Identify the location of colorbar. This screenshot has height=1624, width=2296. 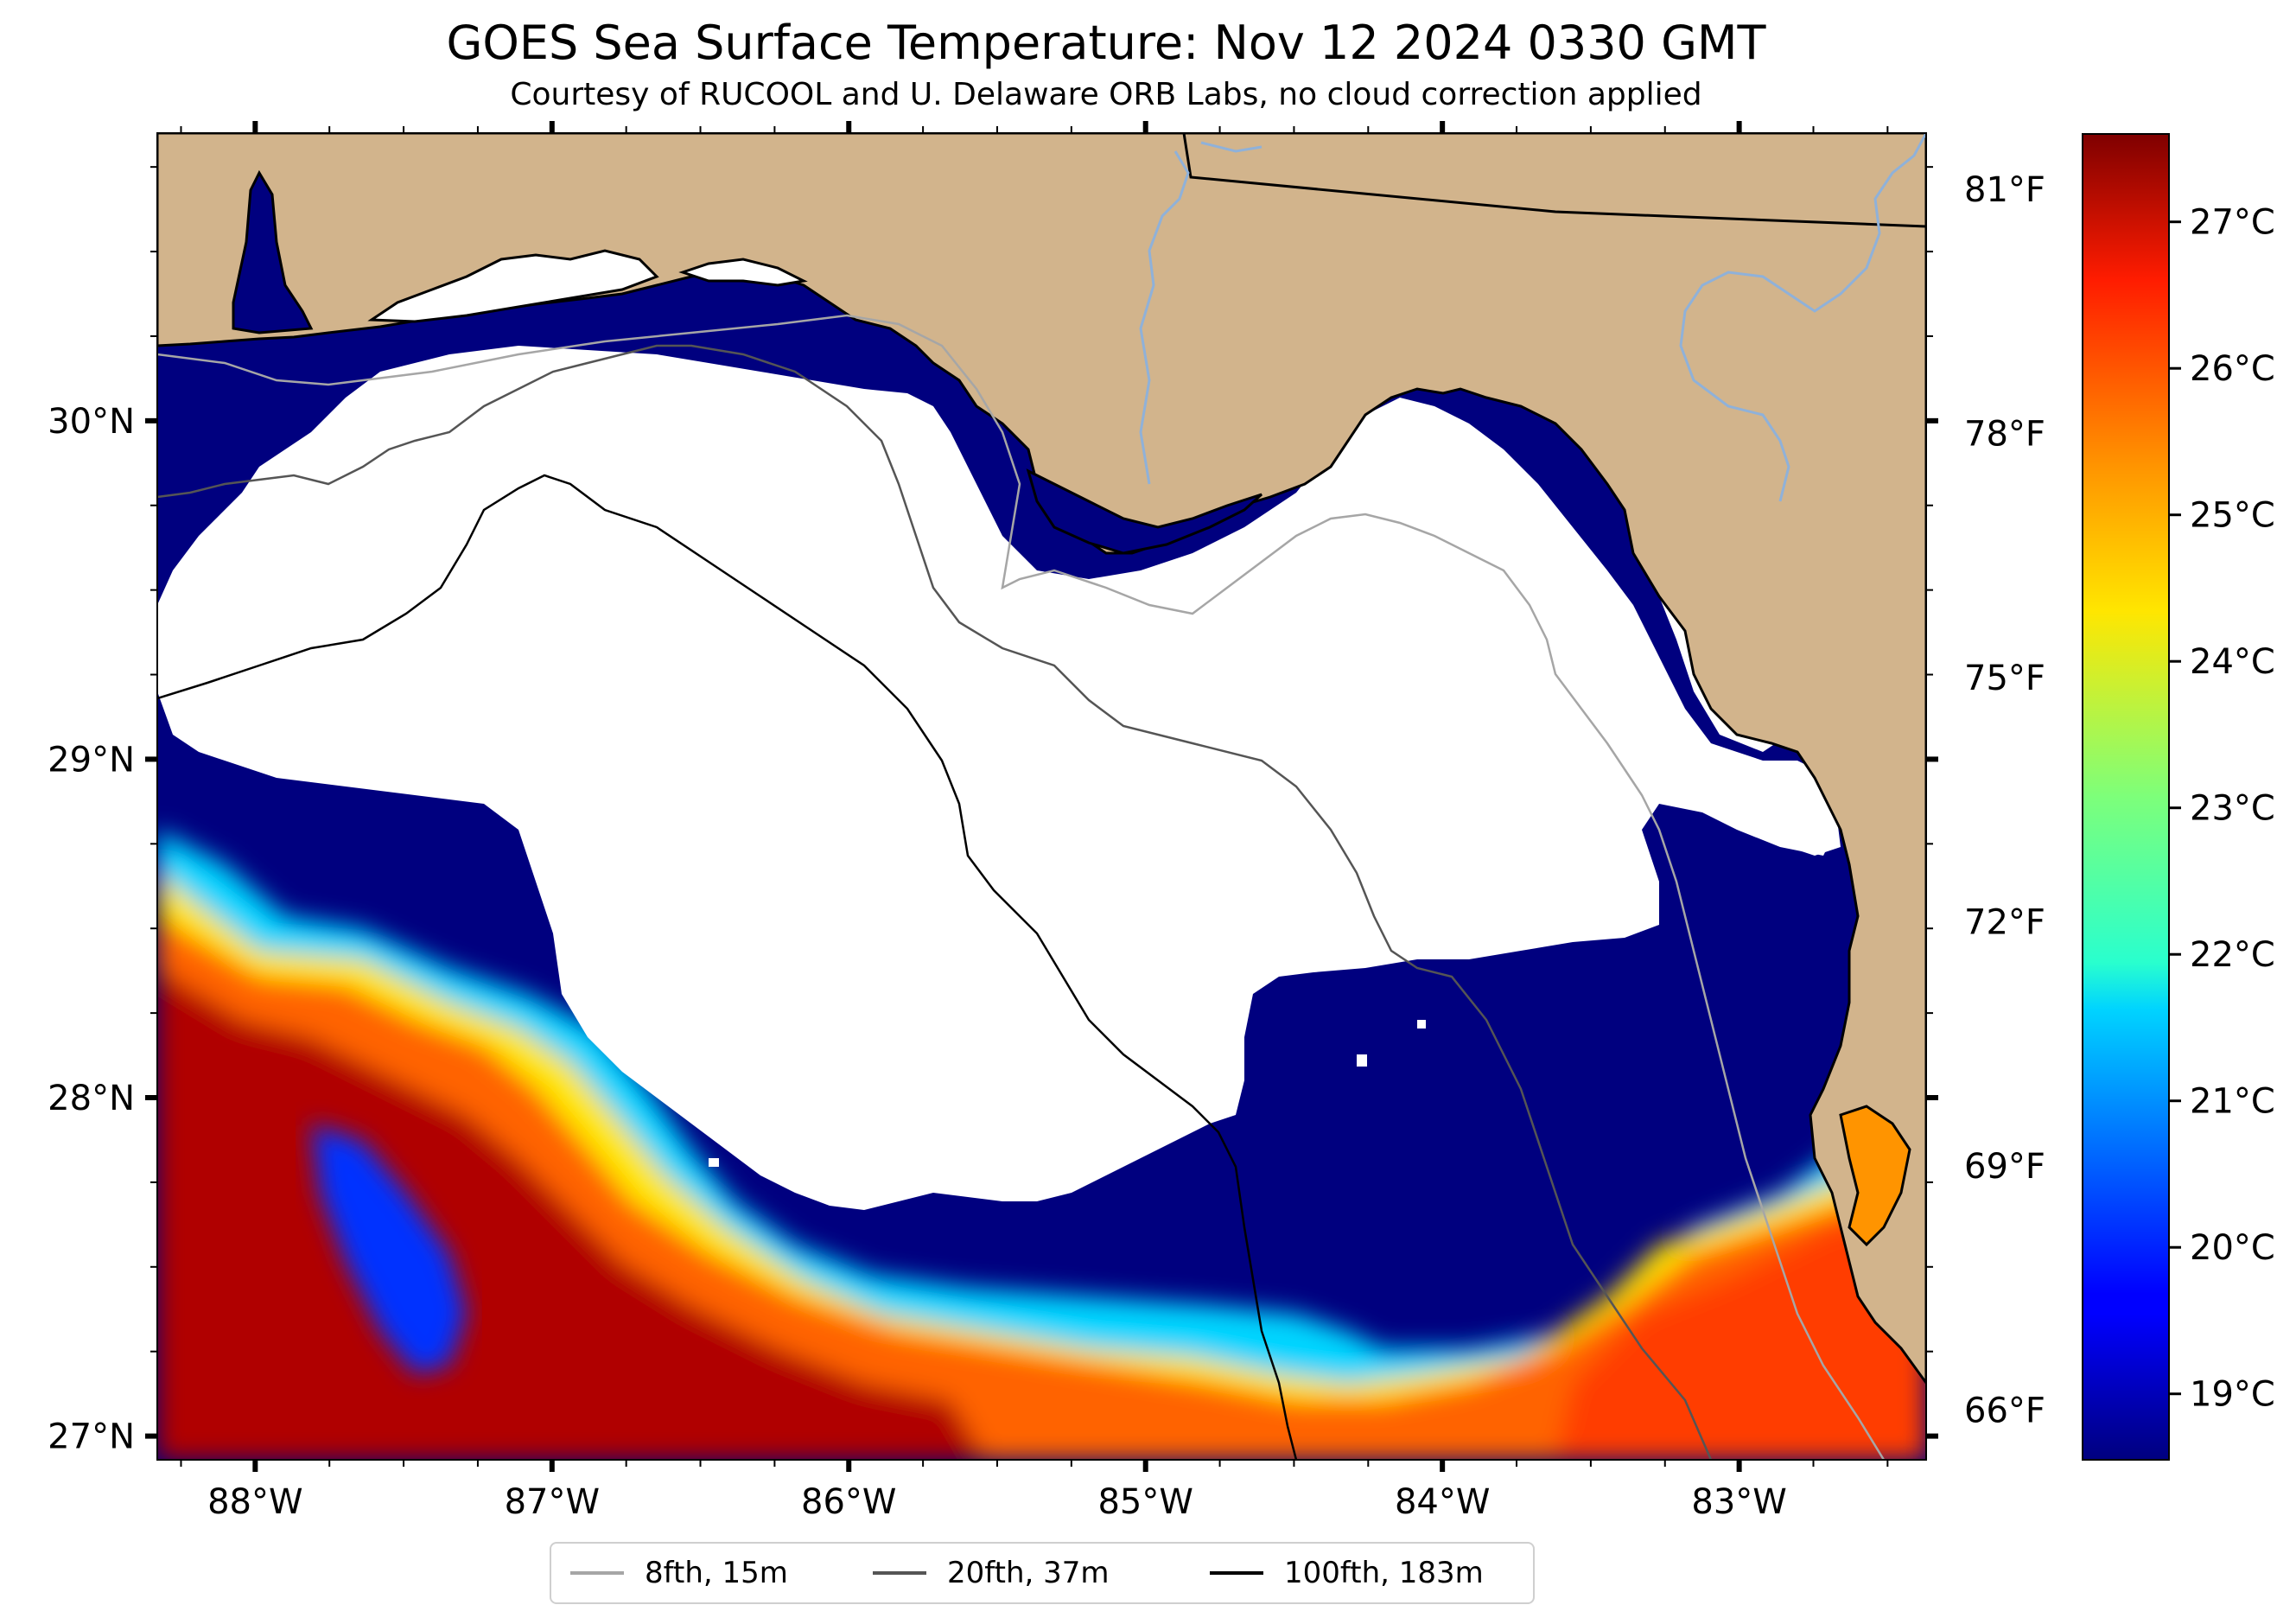
(2126, 797).